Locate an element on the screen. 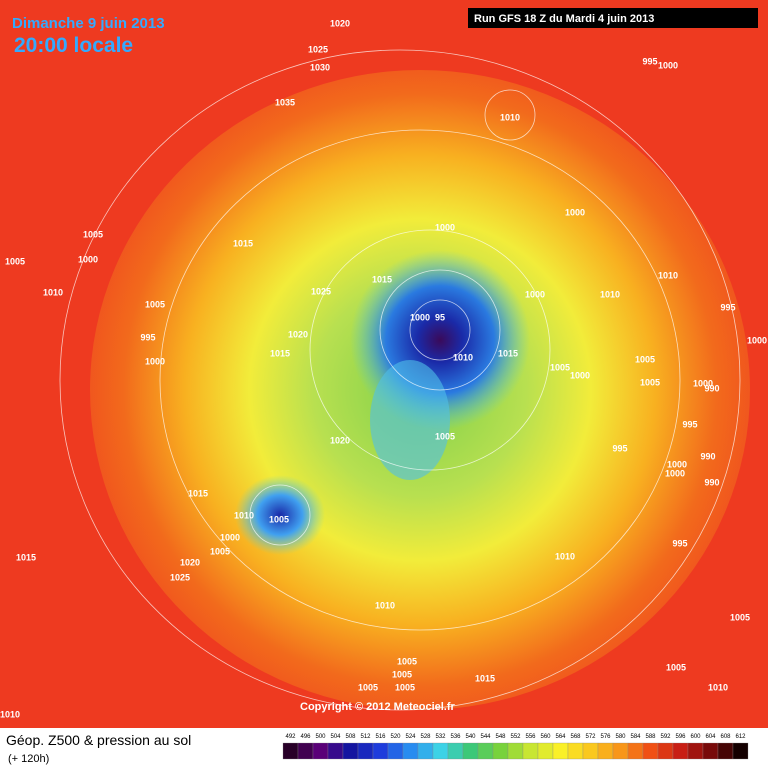  scale-label: 544 is located at coordinates (485, 737).